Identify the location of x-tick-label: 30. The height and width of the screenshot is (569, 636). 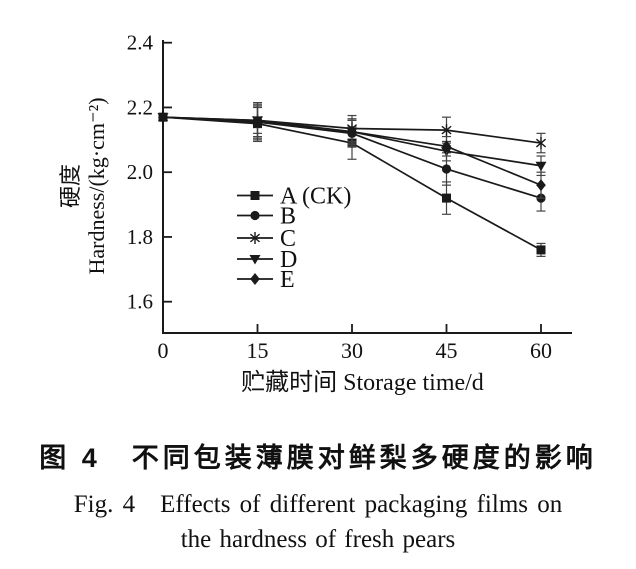
(352, 350).